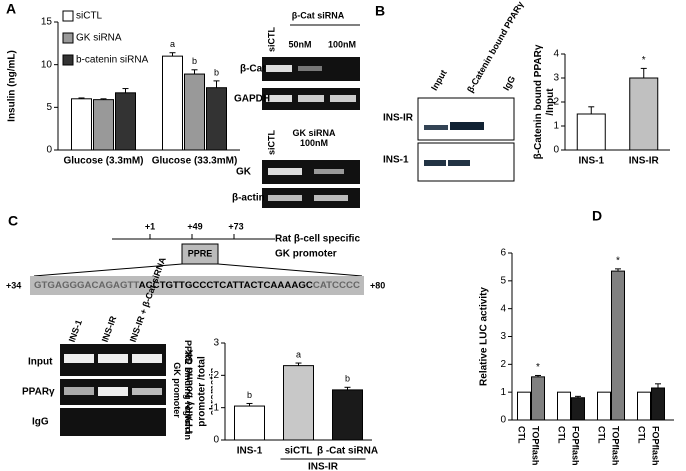  I want to click on x-tick-label: INS-1, so click(591, 161).